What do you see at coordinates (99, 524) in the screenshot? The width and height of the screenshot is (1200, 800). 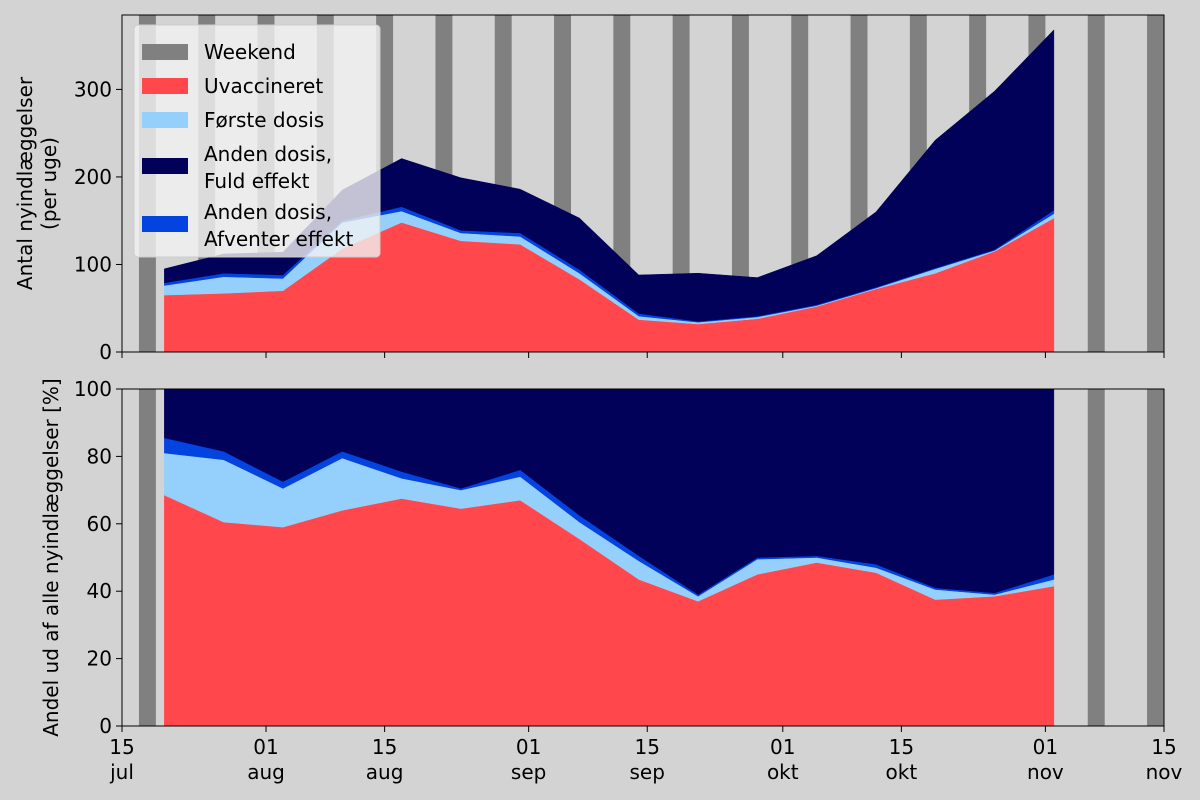 I see `y-tick-label: 60` at bounding box center [99, 524].